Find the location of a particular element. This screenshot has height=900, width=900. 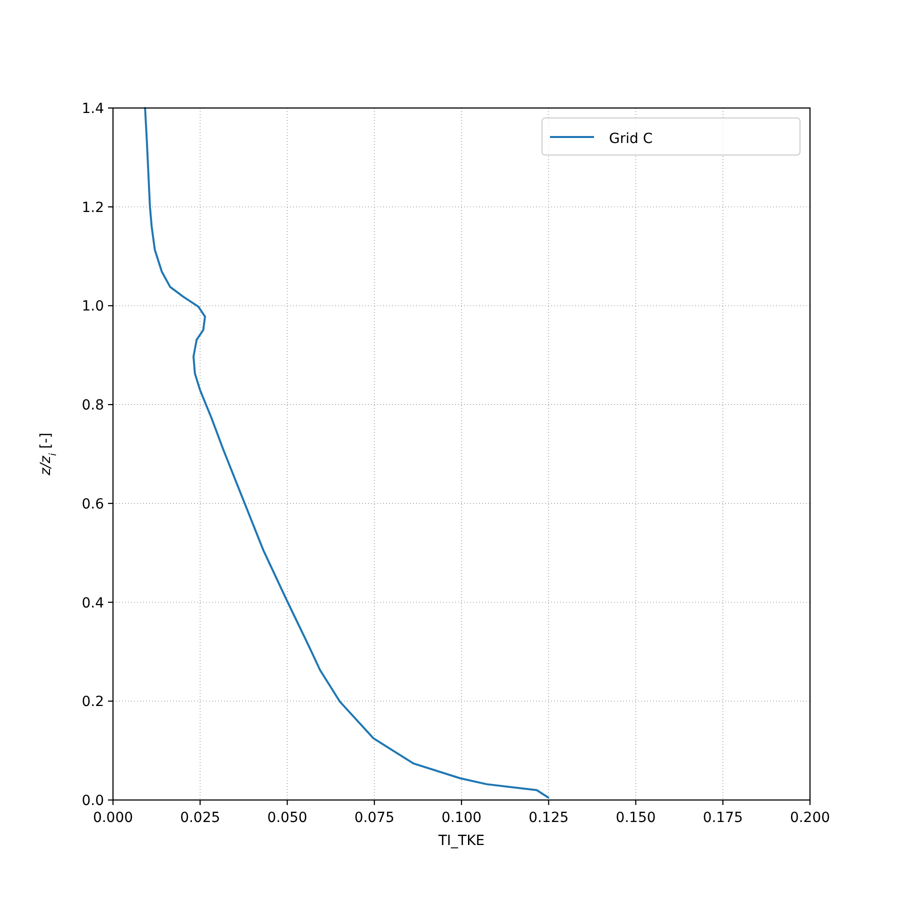

x-tick-label: 0.200 is located at coordinates (810, 818).